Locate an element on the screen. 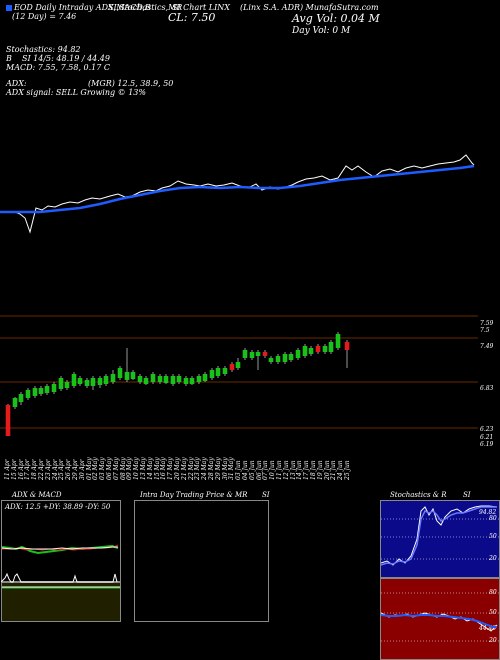 The image size is (500, 660). stochastics-panel: 80 50 20 94.82 is located at coordinates (440, 539).